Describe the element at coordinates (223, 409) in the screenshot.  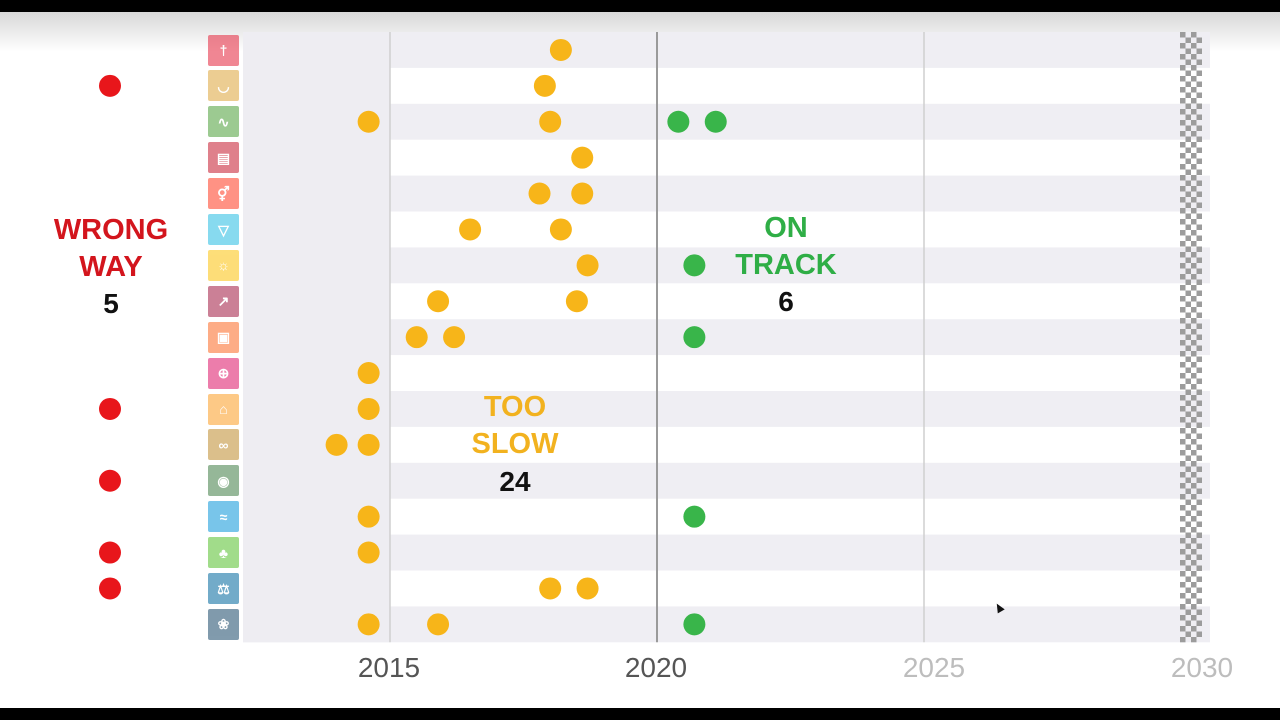
I see `sustainable-cities-icon: ⌂` at that location.